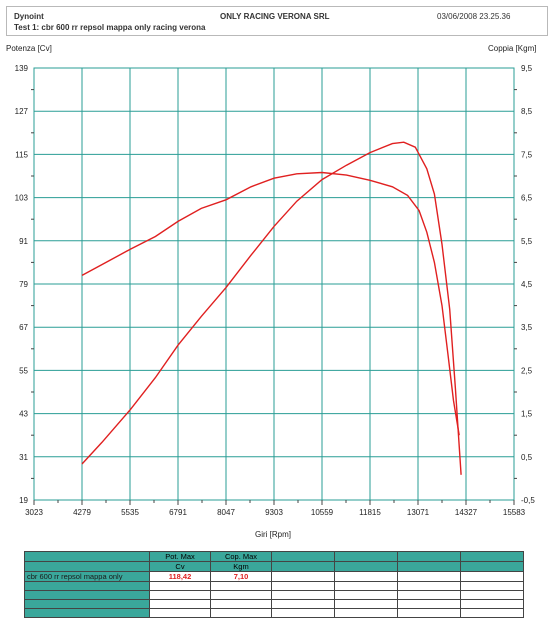  I want to click on y-right-tick-label: 1,5, so click(527, 414).